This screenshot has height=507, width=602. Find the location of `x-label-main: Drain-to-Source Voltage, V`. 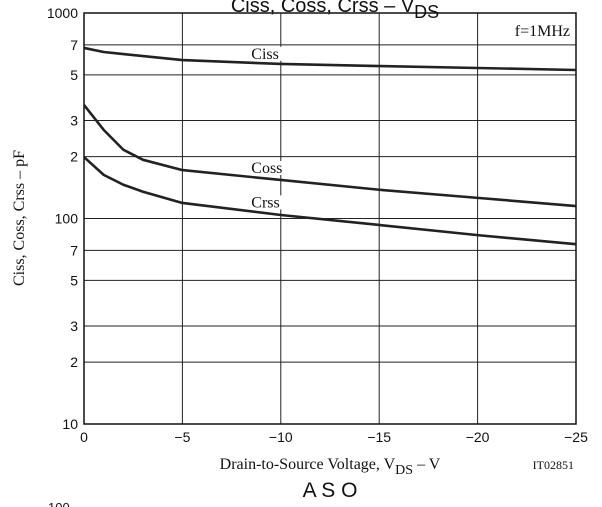

x-label-main: Drain-to-Source Voltage, V is located at coordinates (308, 464).